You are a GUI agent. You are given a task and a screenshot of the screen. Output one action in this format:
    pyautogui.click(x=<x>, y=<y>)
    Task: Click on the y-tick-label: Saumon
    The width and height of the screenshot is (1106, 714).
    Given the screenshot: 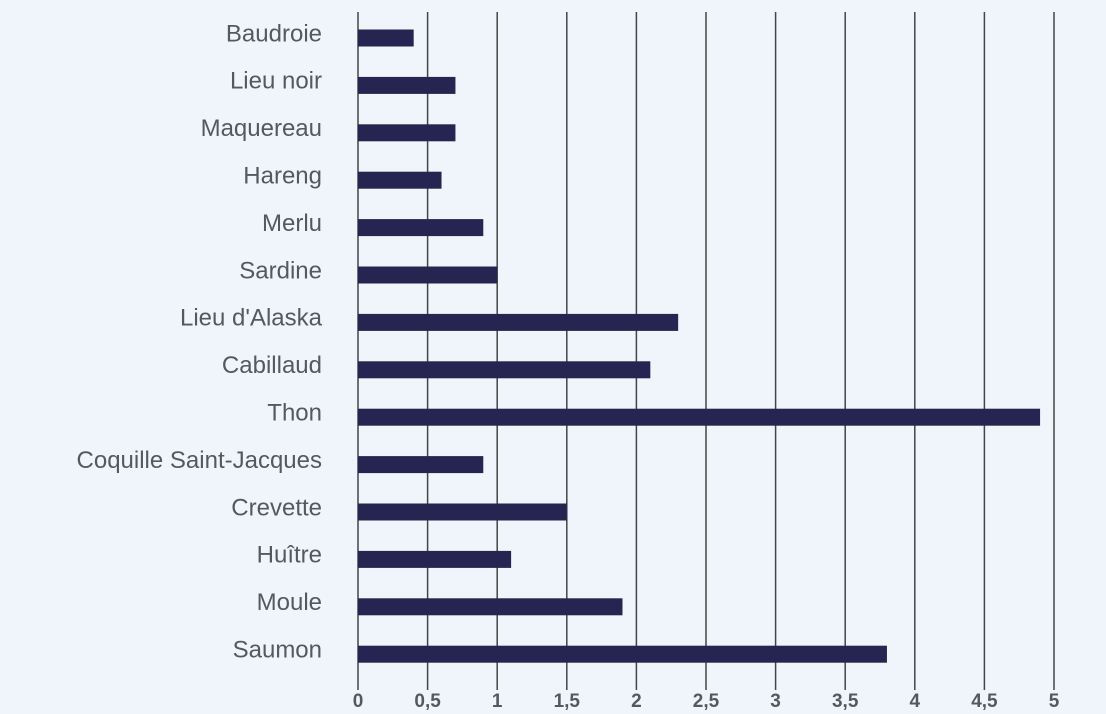 What is the action you would take?
    pyautogui.click(x=277, y=650)
    